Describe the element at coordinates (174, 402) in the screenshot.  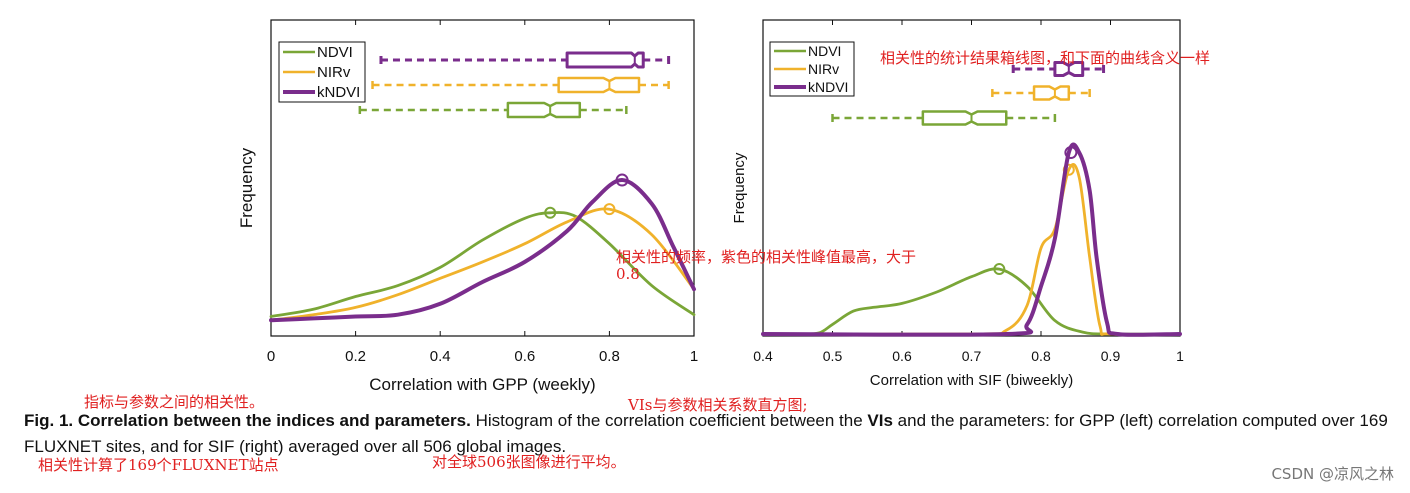
I see `annotation-indices-note: 指标与参数之间的相关性。` at that location.